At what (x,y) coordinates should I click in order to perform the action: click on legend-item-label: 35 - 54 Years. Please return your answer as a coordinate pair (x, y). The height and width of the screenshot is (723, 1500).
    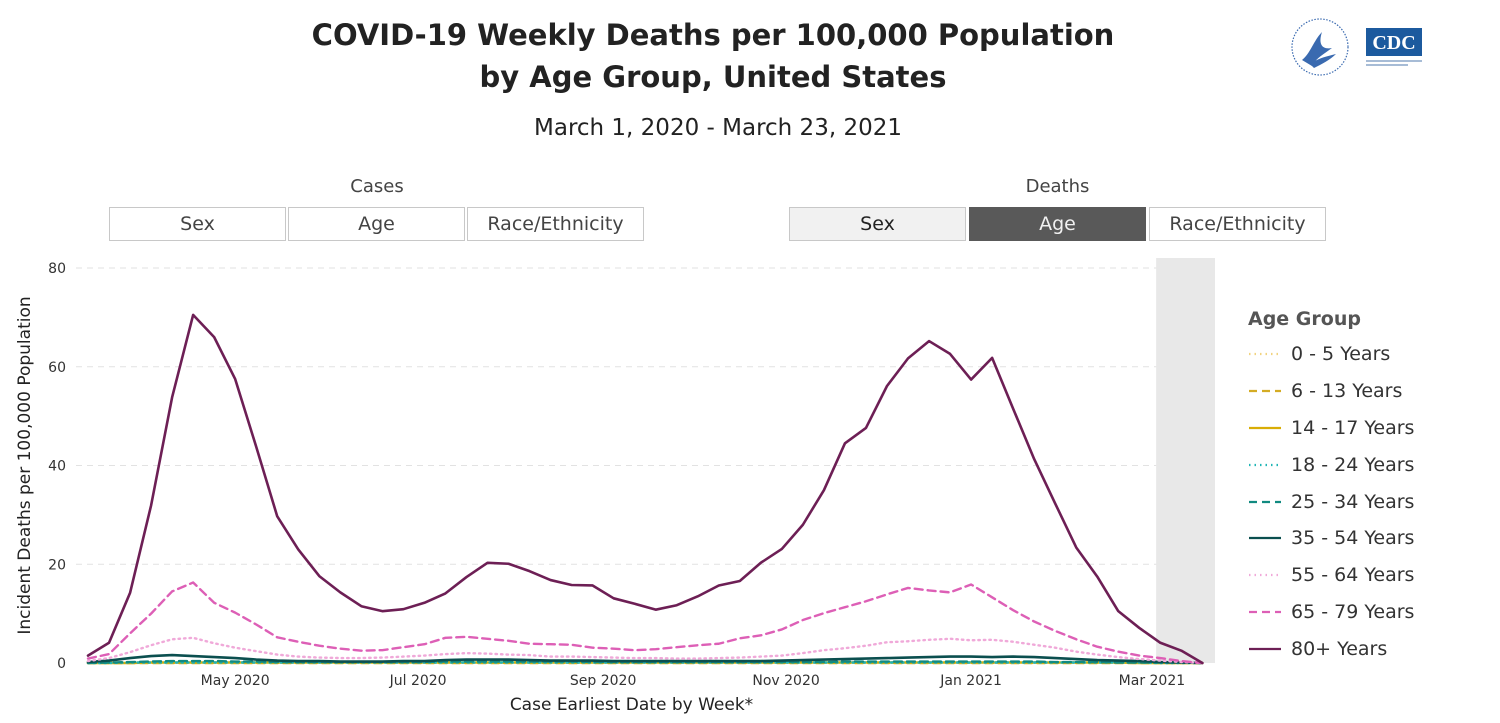
    Looking at the image, I should click on (1353, 538).